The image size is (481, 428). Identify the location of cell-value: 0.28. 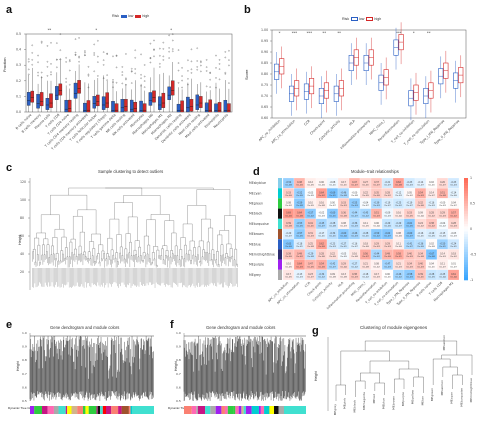
(321, 254).